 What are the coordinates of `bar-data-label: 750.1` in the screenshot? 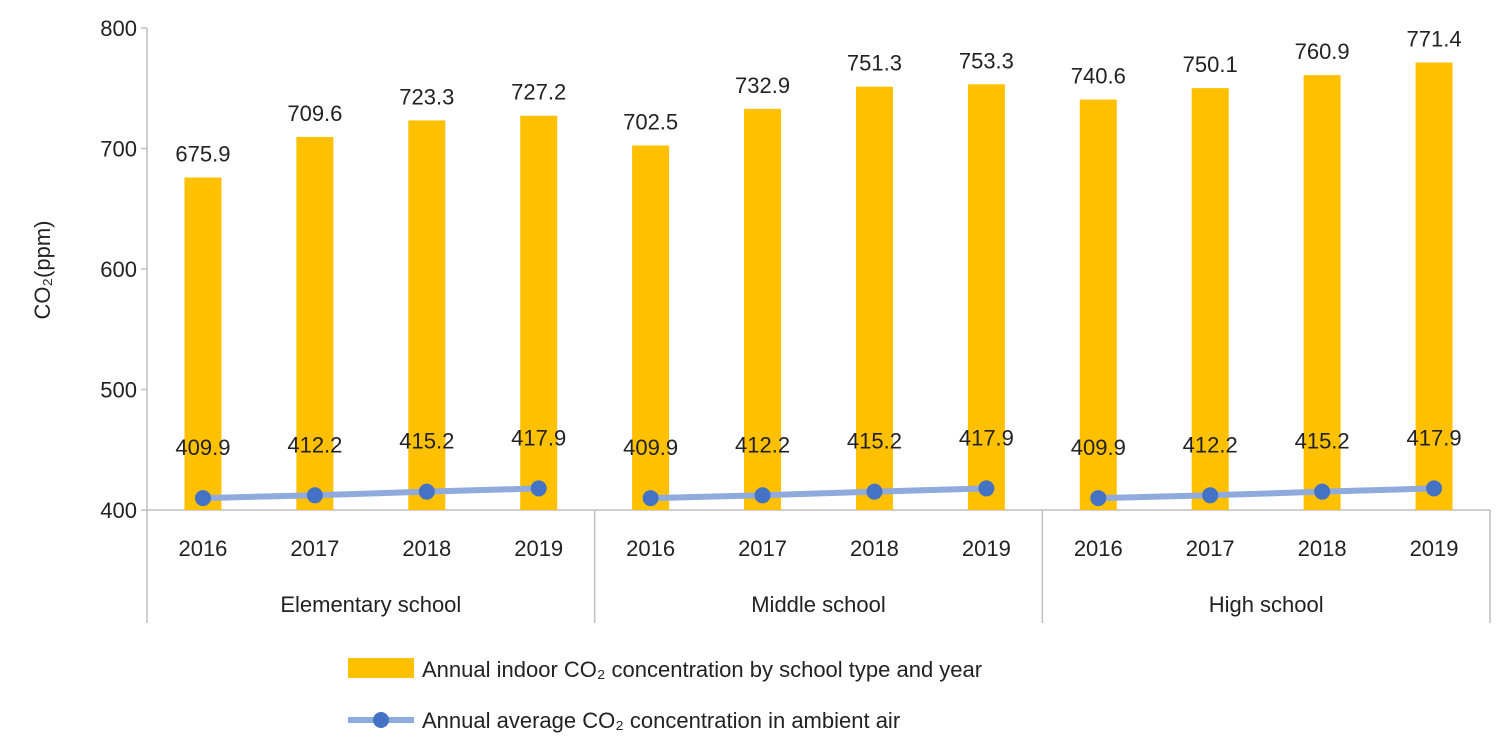 It's located at (1210, 64).